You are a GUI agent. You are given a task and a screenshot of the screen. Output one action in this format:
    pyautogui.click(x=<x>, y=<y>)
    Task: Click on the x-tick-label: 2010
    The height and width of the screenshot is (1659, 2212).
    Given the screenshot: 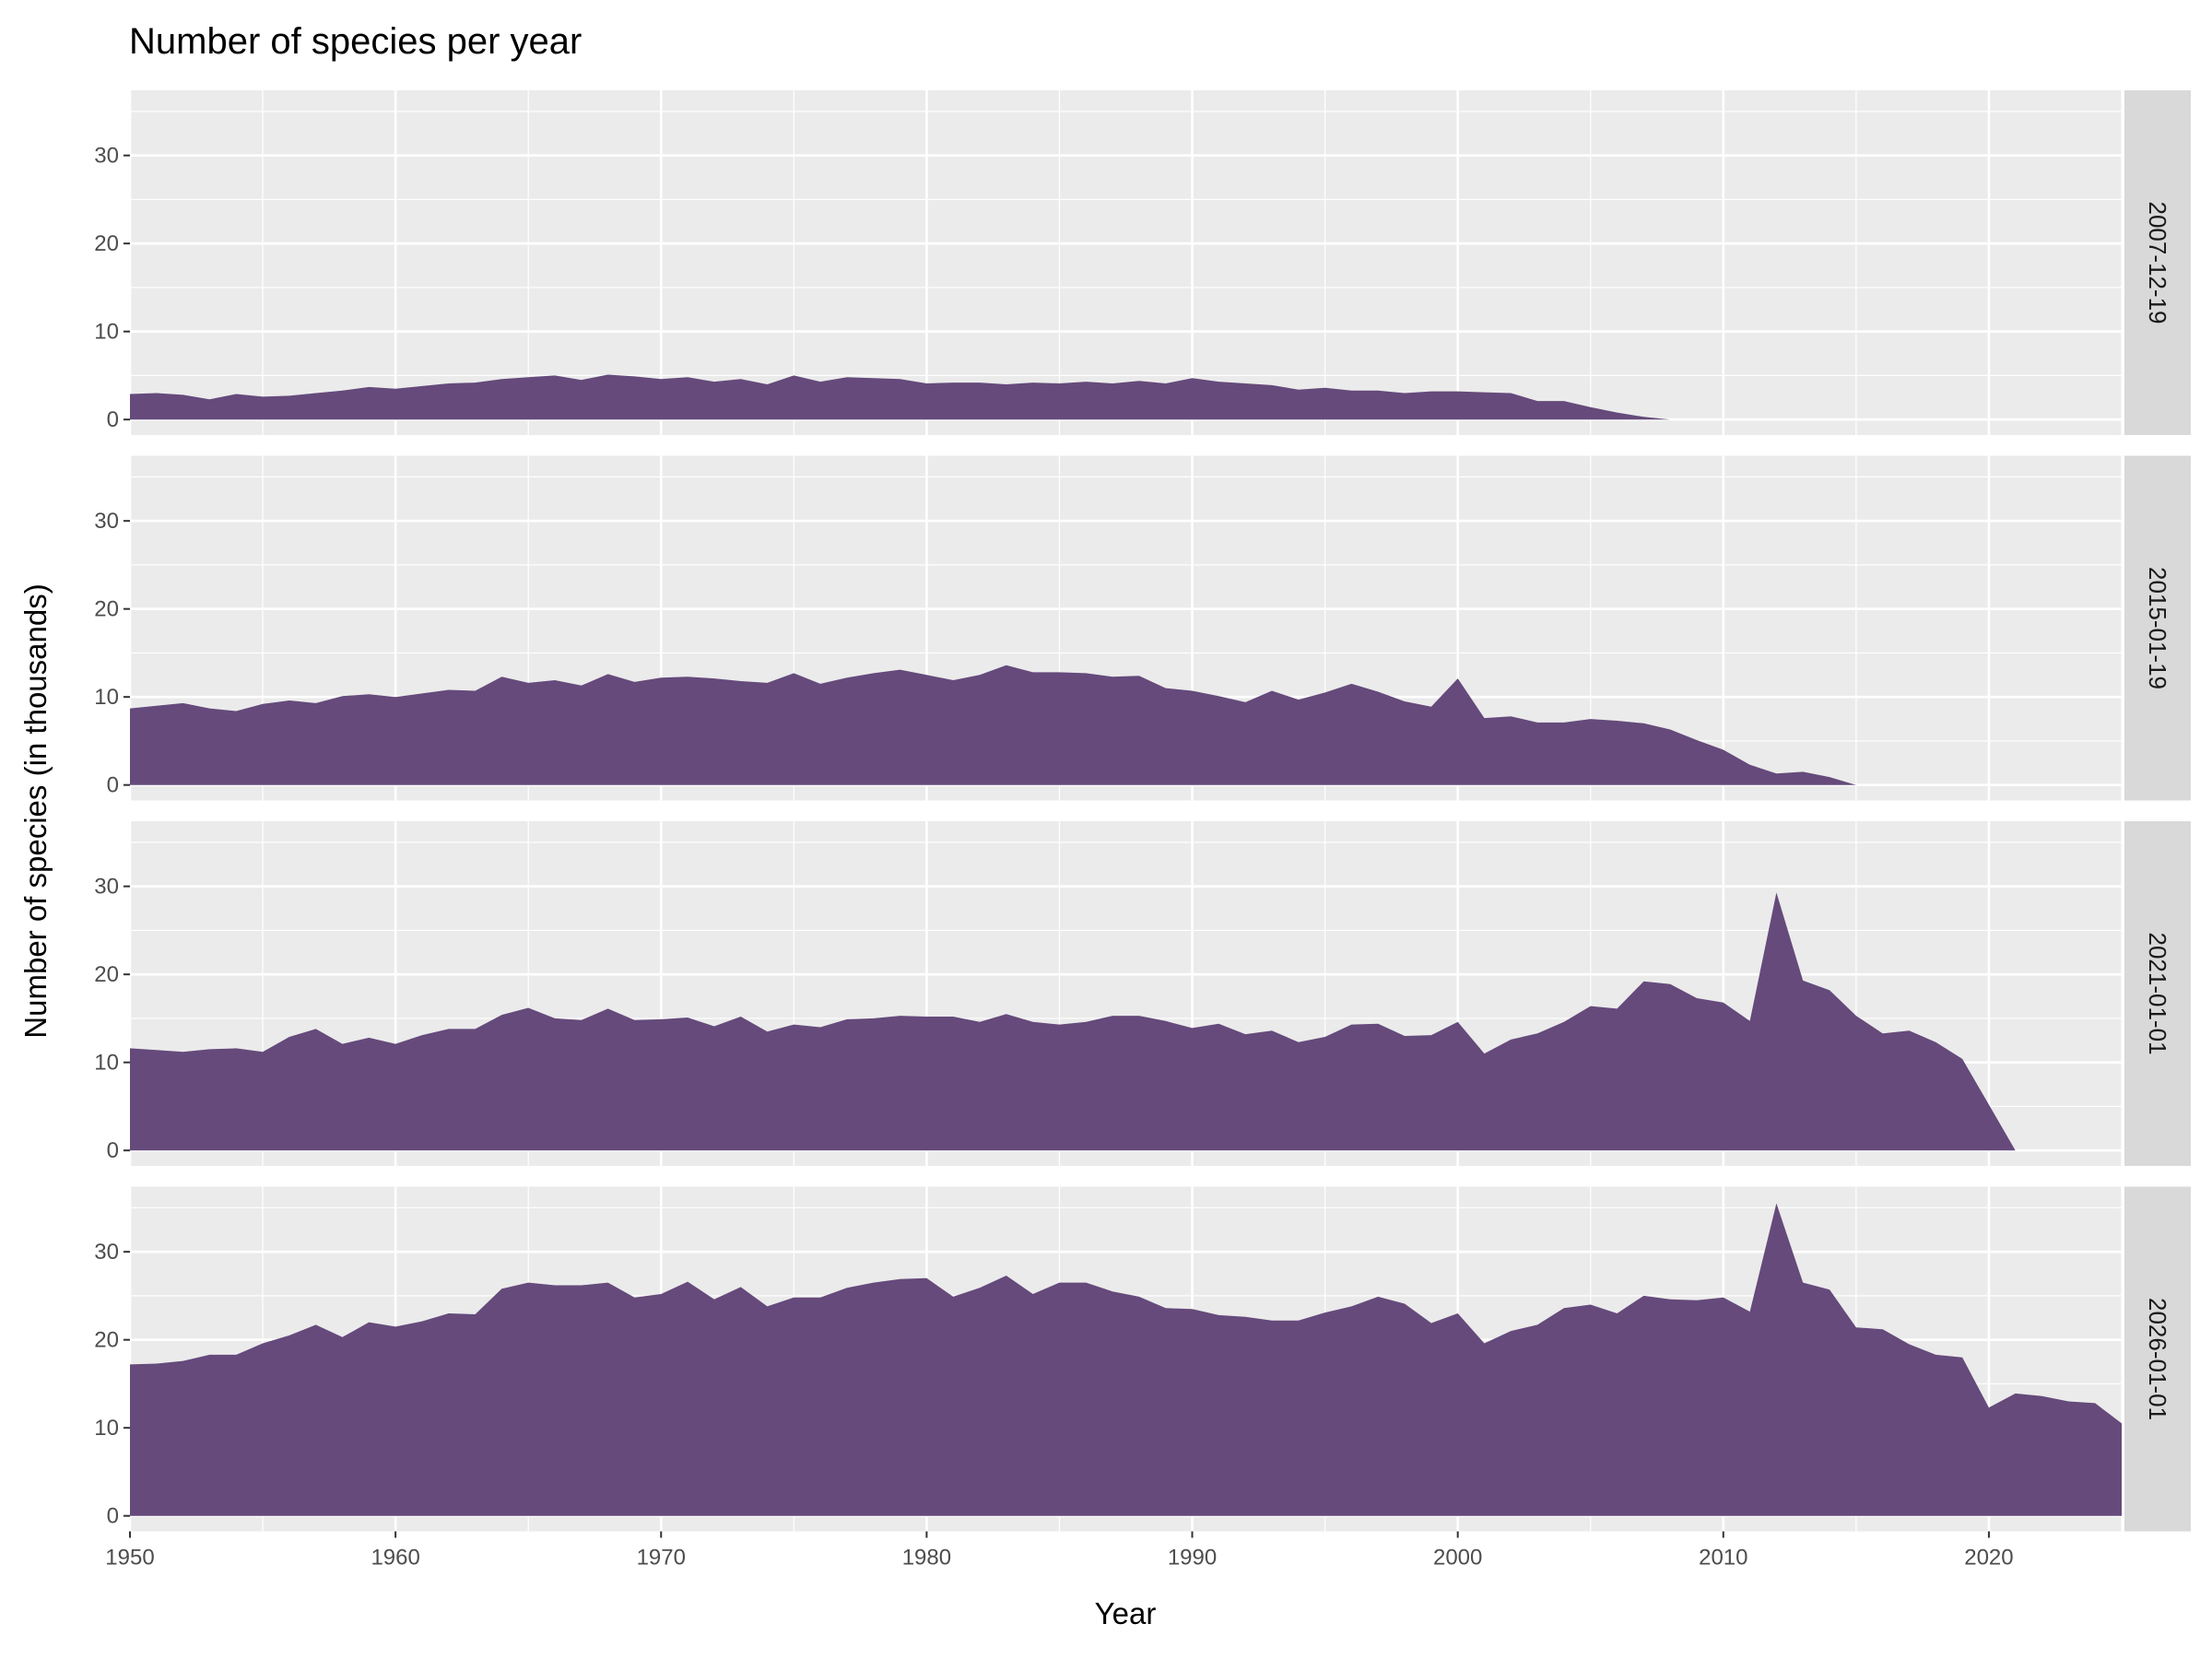 What is the action you would take?
    pyautogui.click(x=1723, y=1558)
    